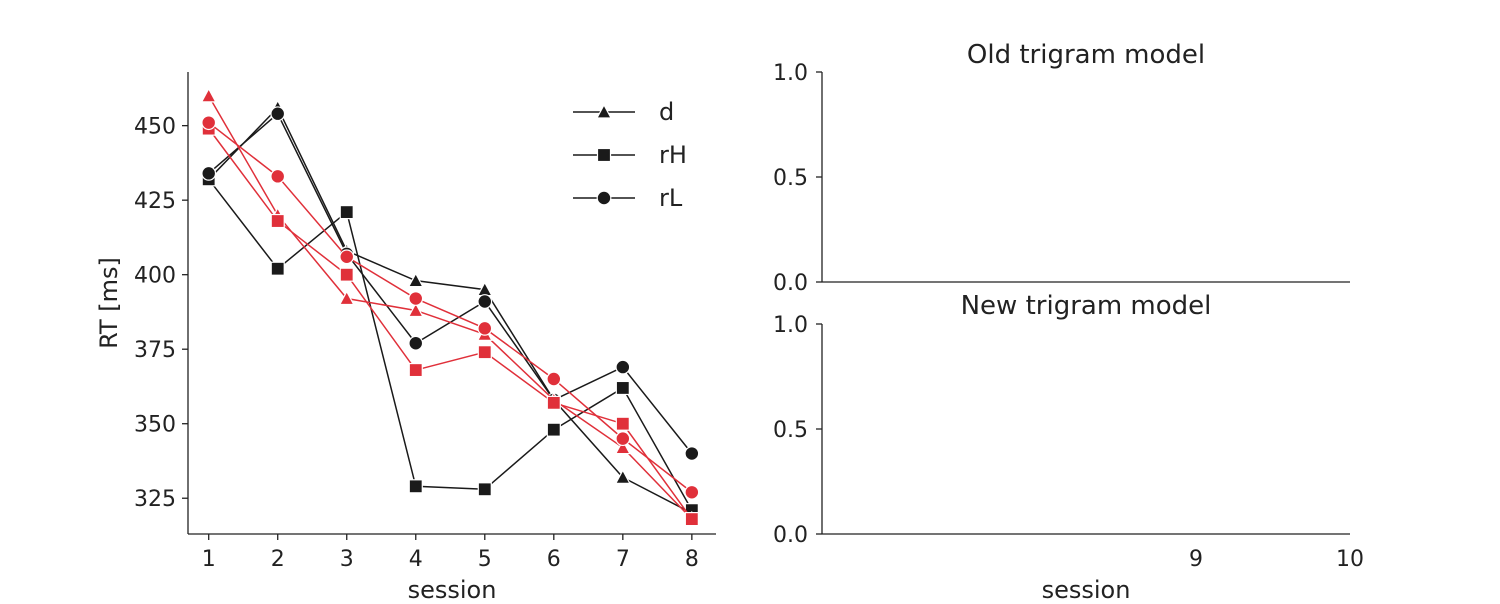 The image size is (1500, 604). Describe the element at coordinates (278, 559) in the screenshot. I see `left-x-tick-label: 2` at that location.